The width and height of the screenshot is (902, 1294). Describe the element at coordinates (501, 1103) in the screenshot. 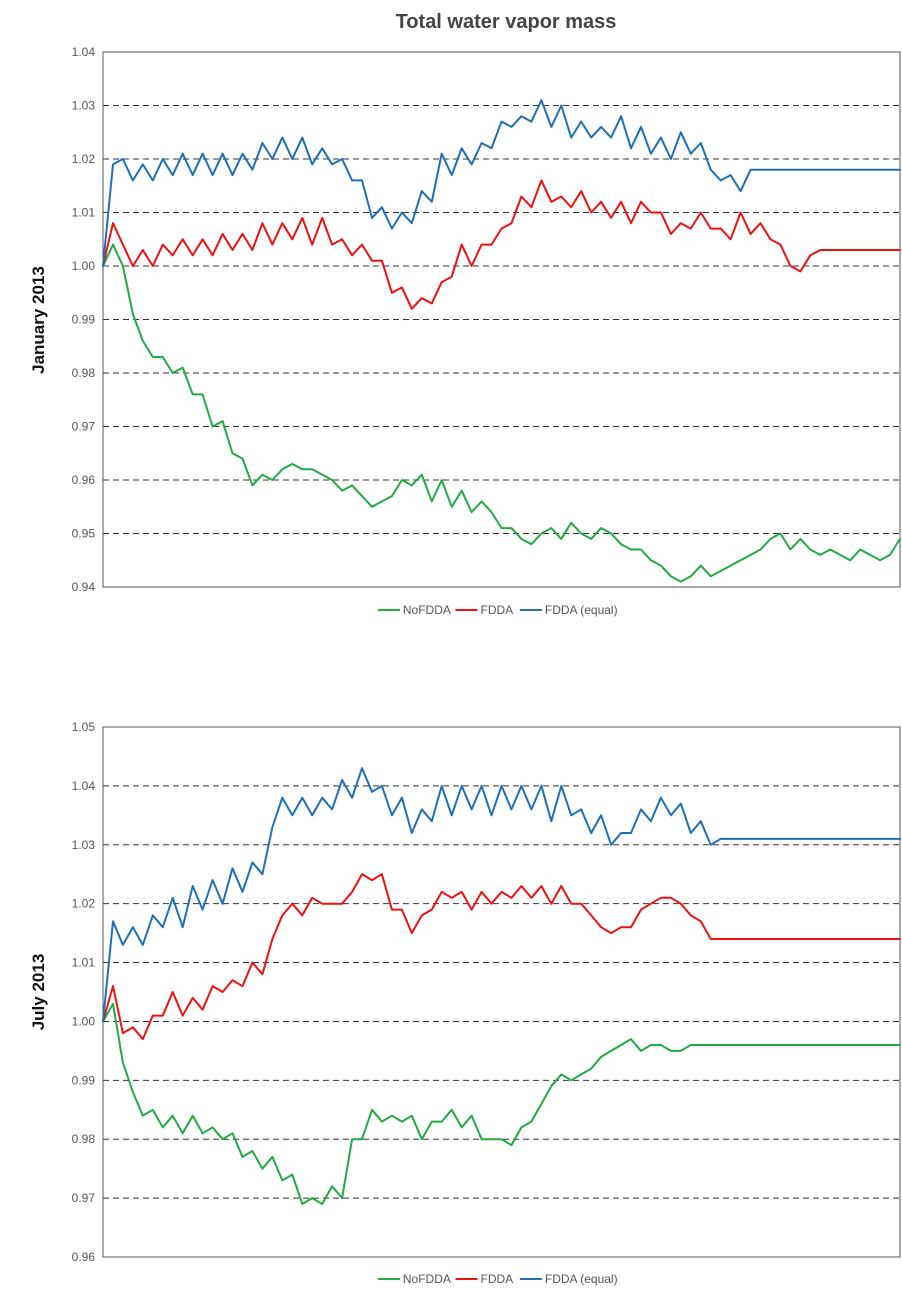

I see `series-line-nofdda` at that location.